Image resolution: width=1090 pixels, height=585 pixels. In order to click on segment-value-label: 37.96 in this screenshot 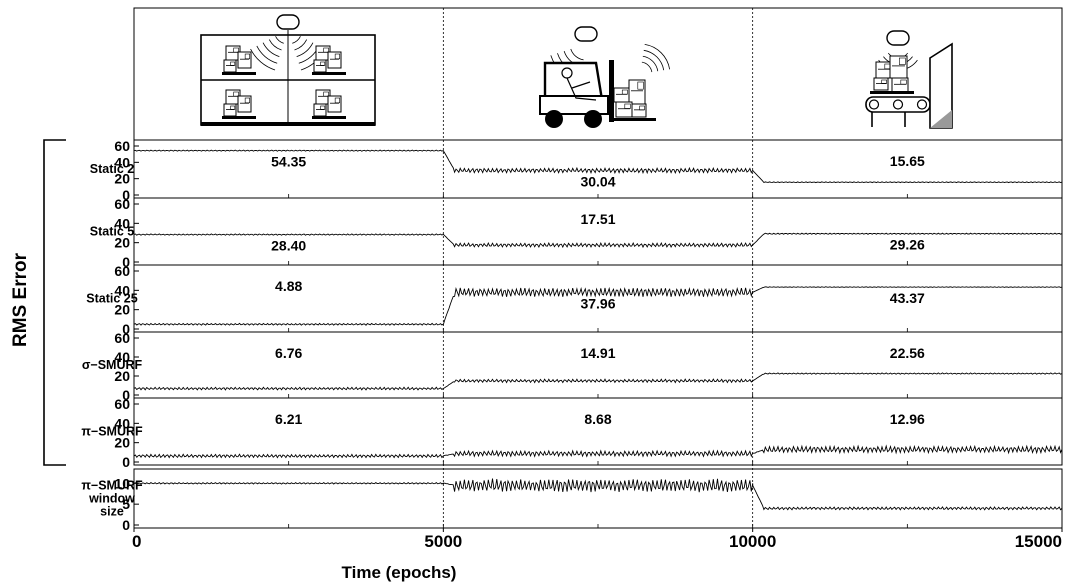, I will do `click(597, 303)`.